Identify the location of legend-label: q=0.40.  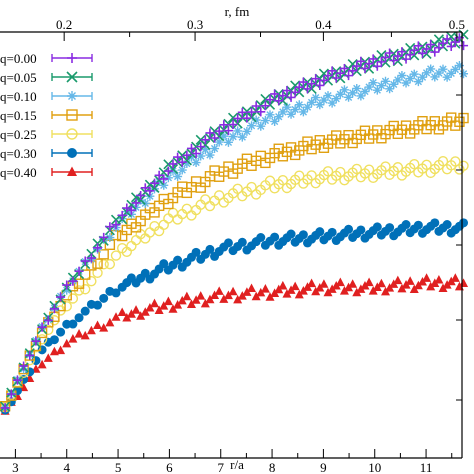
(18, 172).